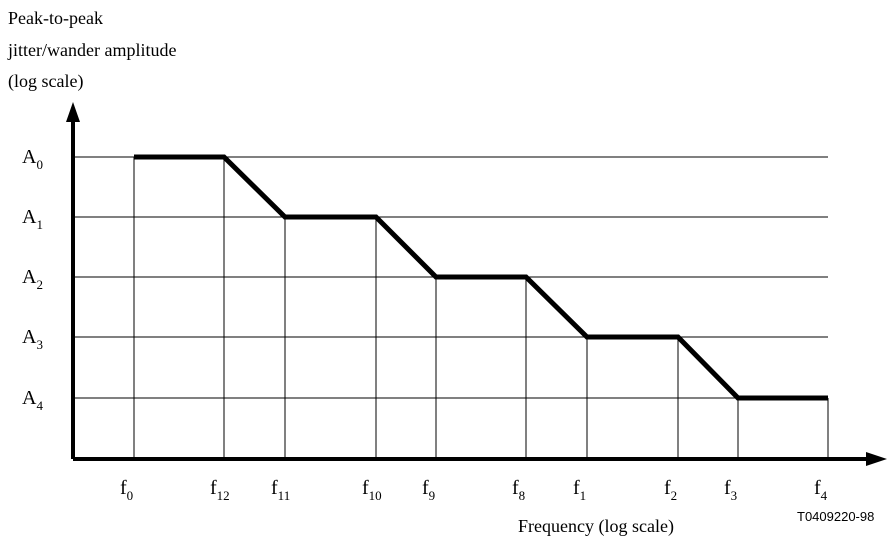  I want to click on x-axis-arrowhead, so click(876, 459).